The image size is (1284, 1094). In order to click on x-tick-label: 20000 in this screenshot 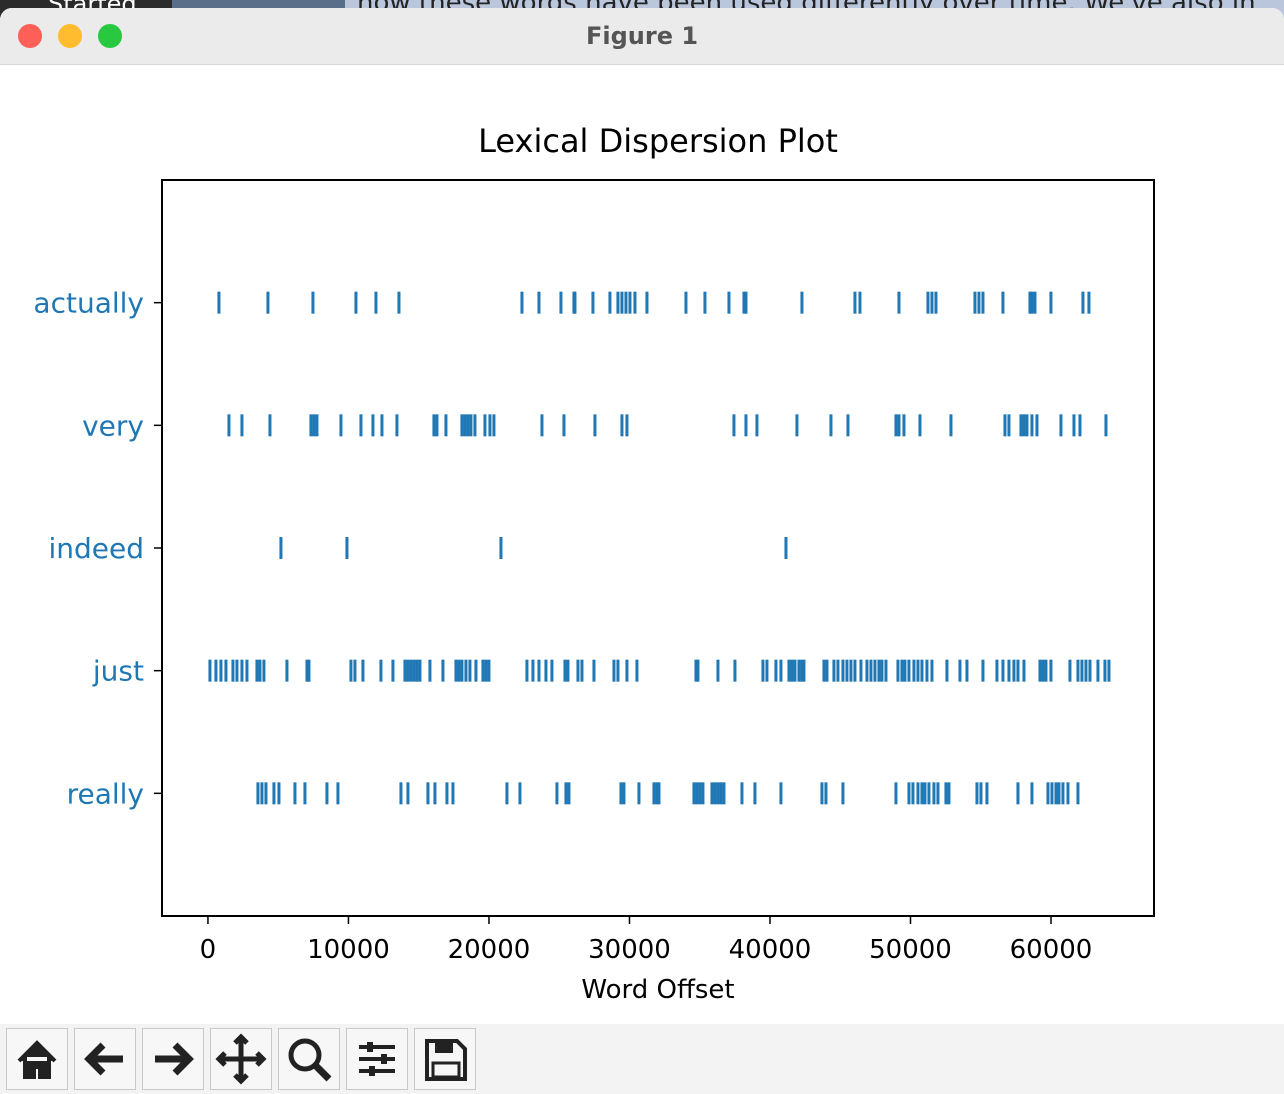, I will do `click(489, 950)`.